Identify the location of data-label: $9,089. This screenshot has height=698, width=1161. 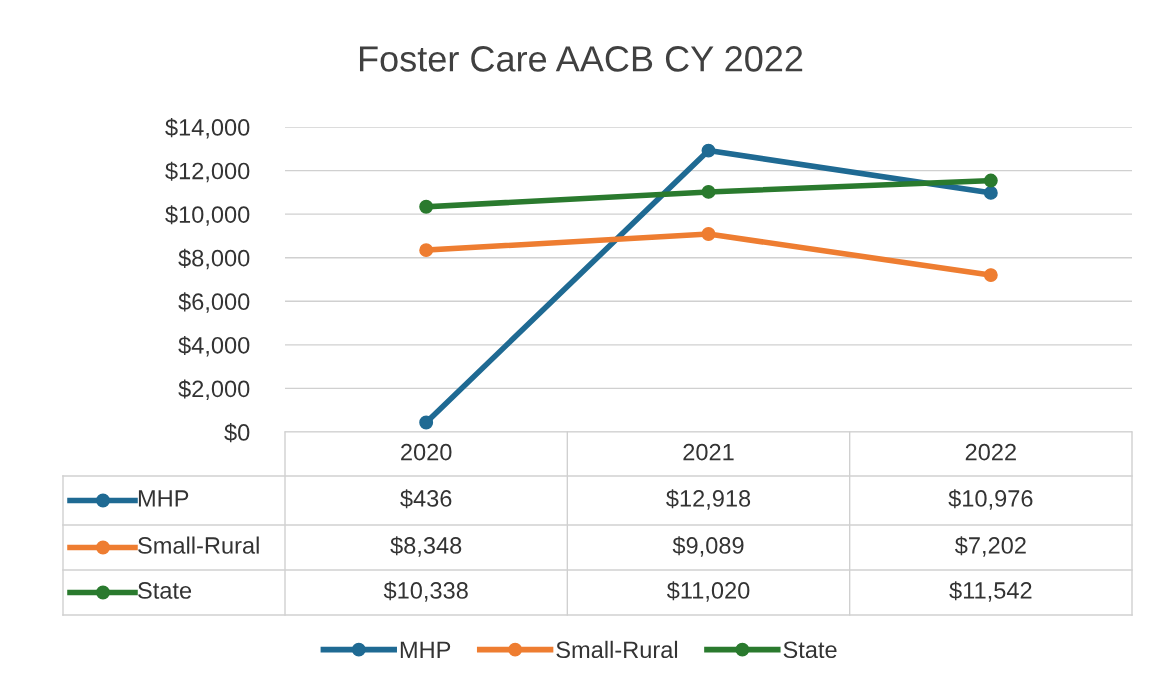
(708, 546).